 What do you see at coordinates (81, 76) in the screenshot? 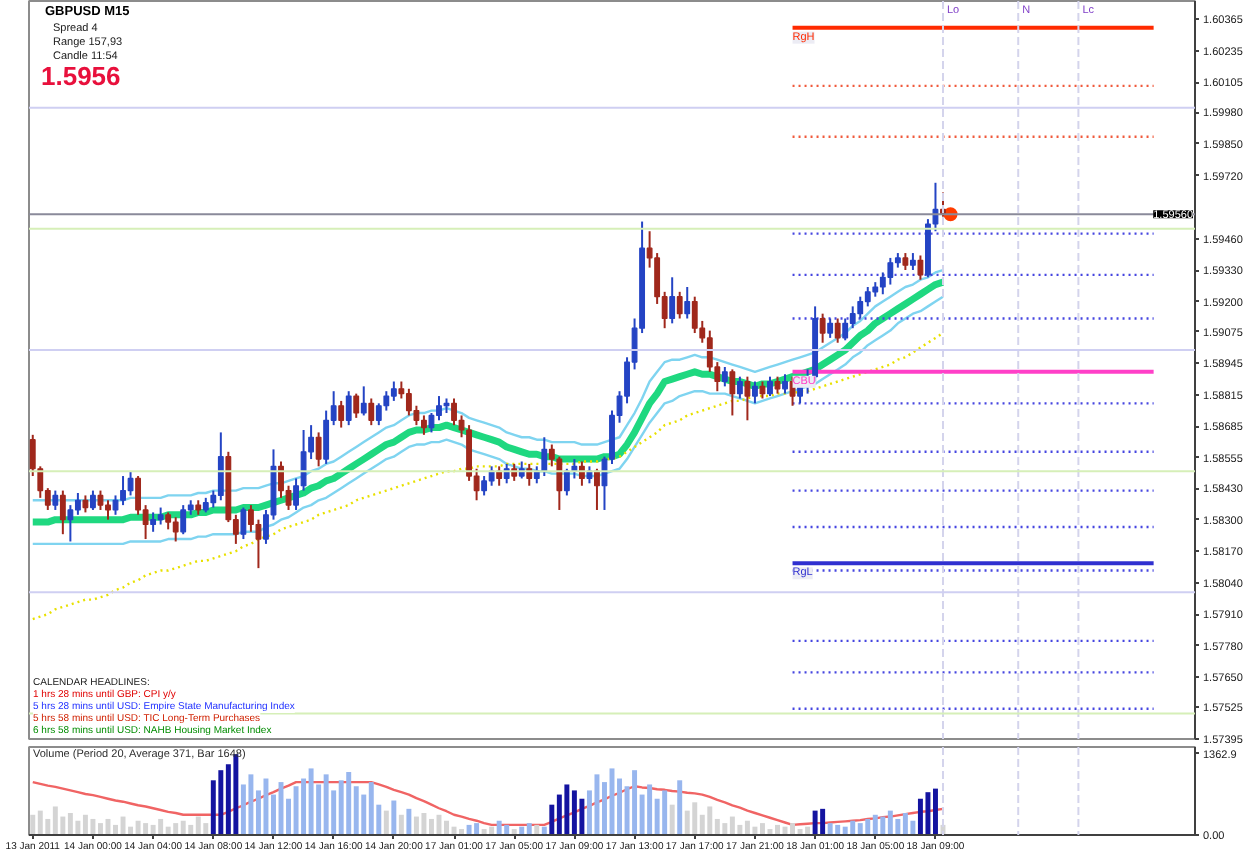
I see `annotation: 1.5956` at bounding box center [81, 76].